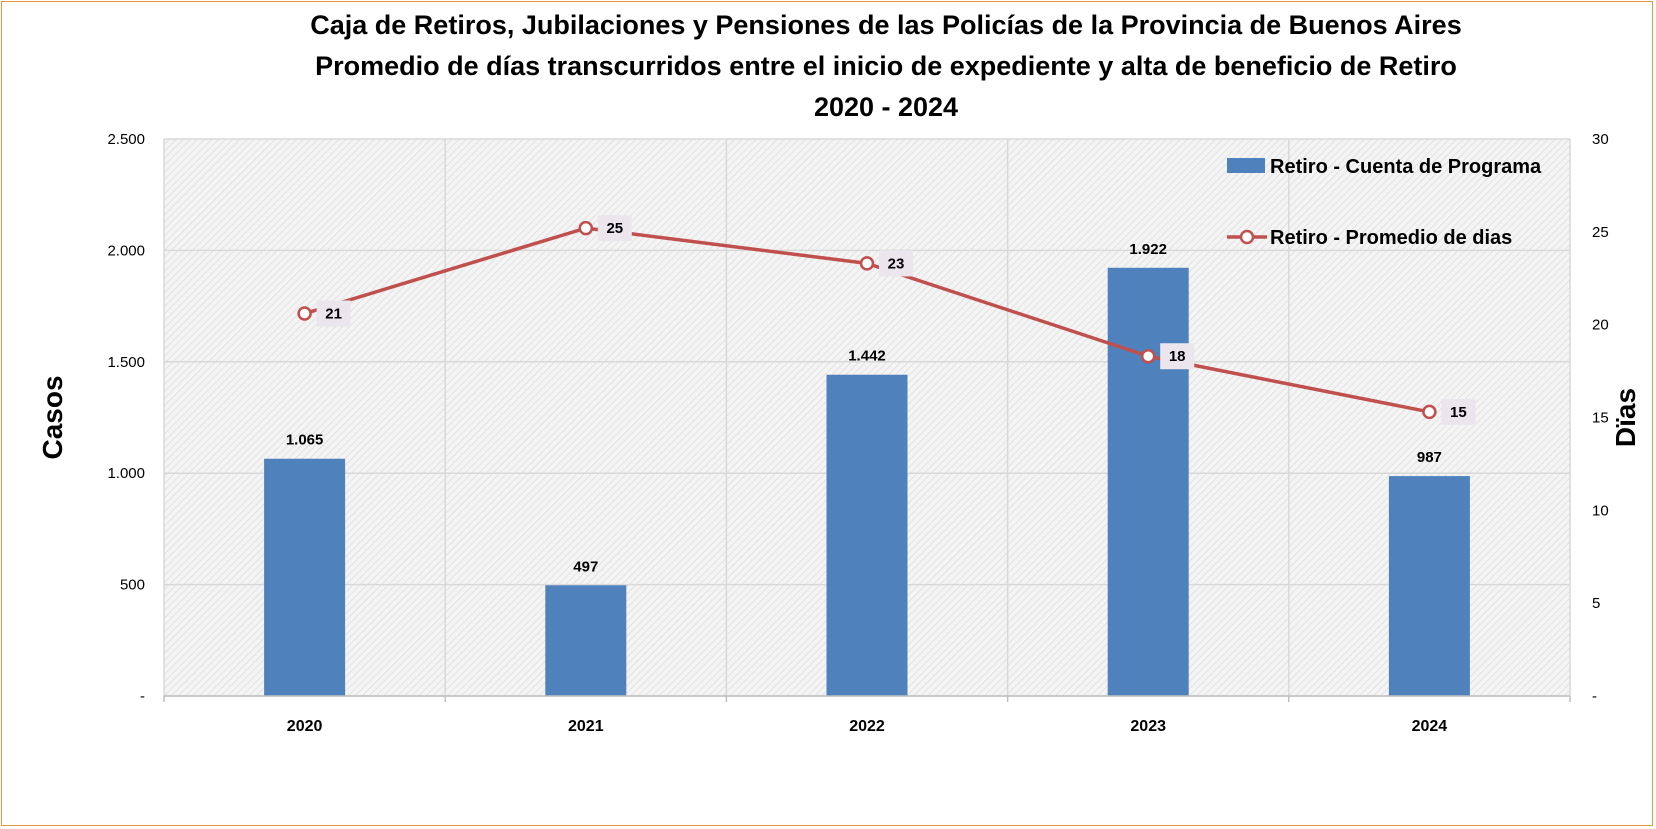 This screenshot has height=829, width=1656. Describe the element at coordinates (126, 473) in the screenshot. I see `left-y-tick-label: 1.000` at that location.